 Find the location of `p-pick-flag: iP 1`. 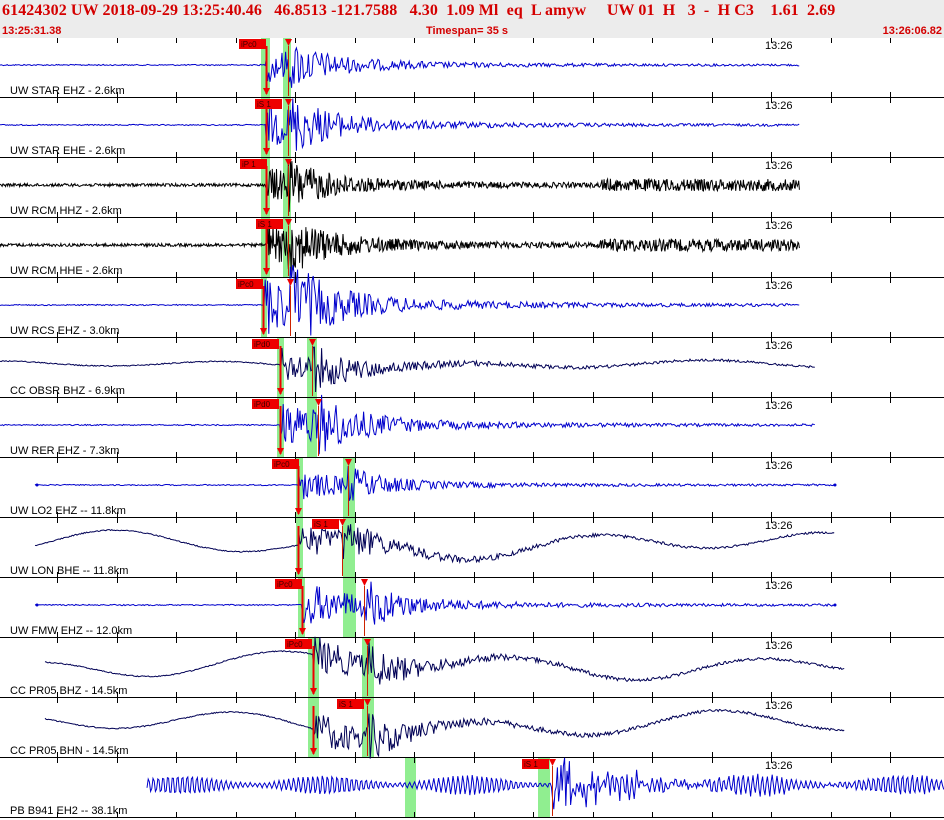

p-pick-flag: iP 1 is located at coordinates (253, 164).